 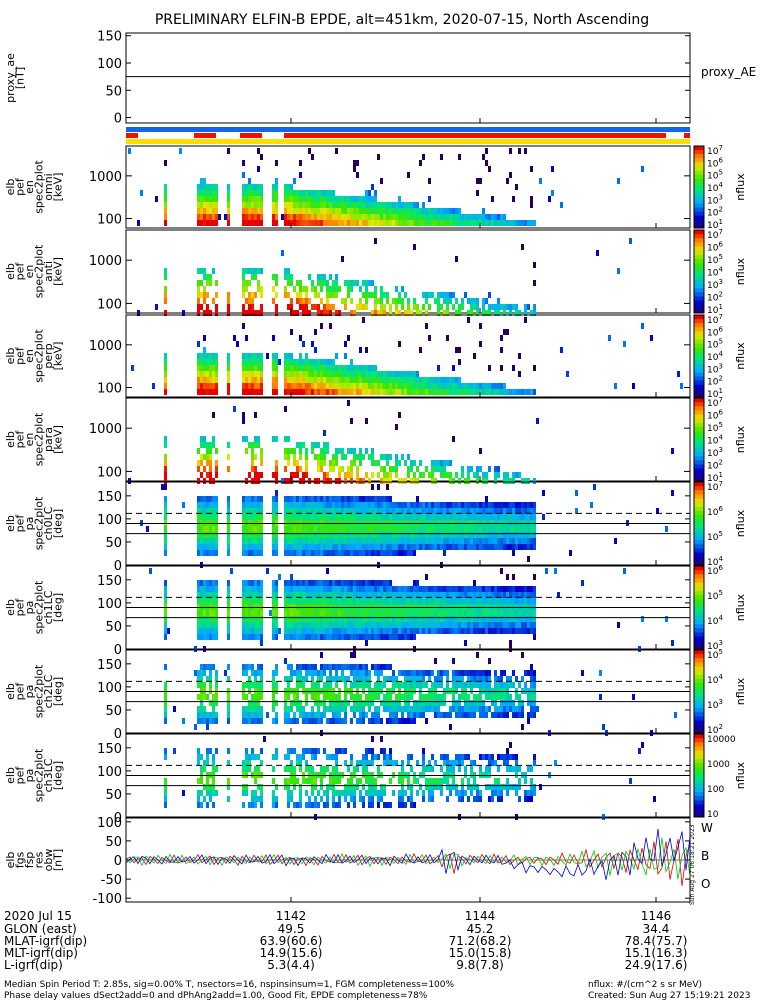 What do you see at coordinates (715, 175) in the screenshot?
I see `colorbar-tick-label: 105` at bounding box center [715, 175].